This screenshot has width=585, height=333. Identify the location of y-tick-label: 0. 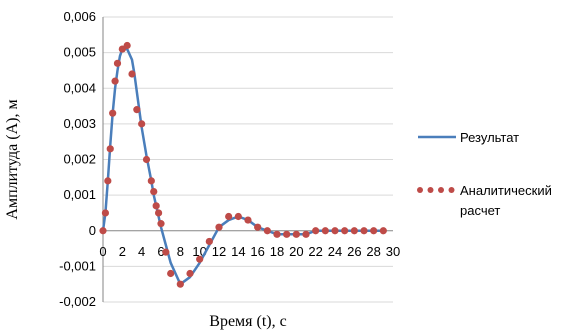
(92, 230).